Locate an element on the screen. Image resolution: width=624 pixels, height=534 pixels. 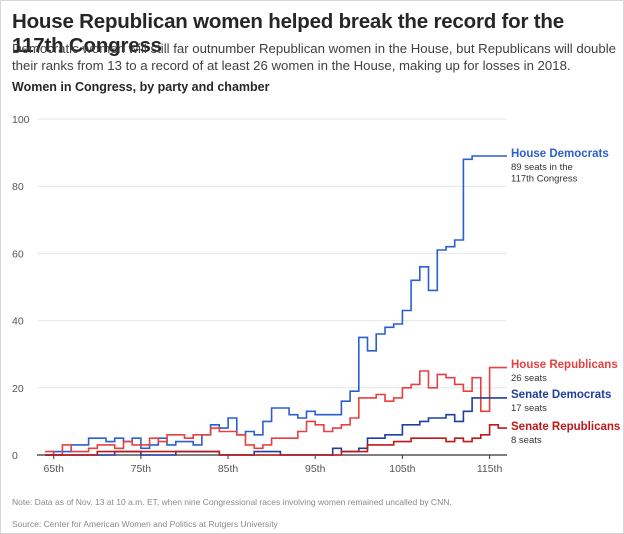
x-tick-label: 65th is located at coordinates (53, 469).